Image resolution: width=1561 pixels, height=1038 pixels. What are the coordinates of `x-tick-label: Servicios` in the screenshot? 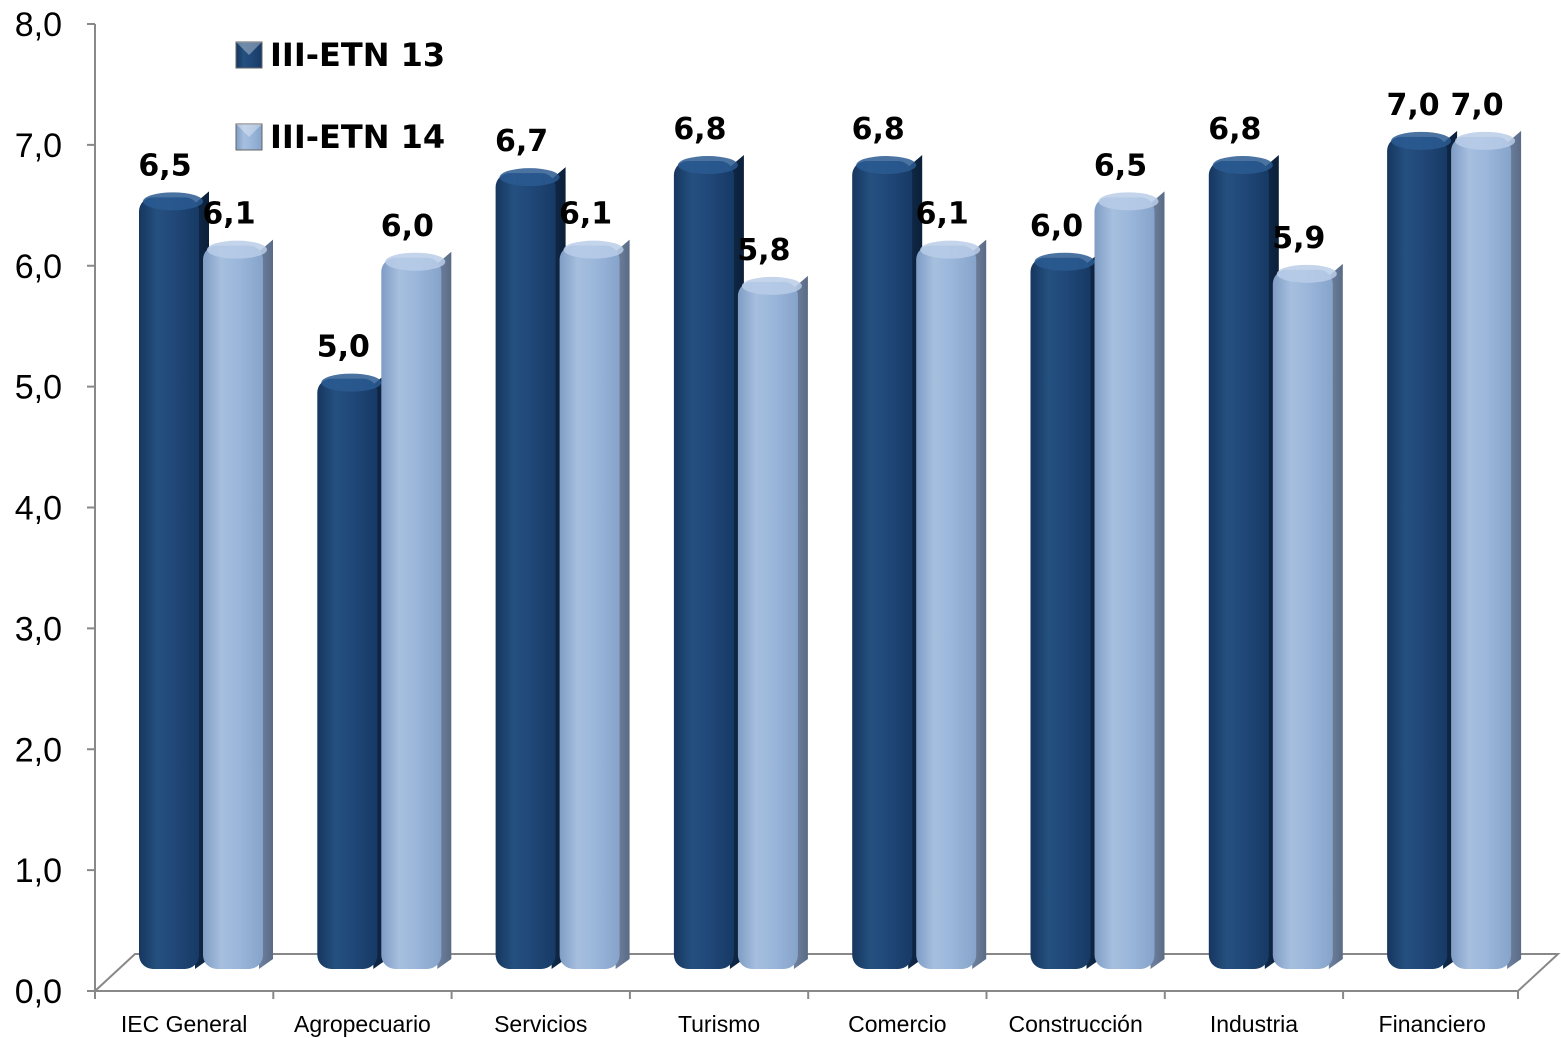 It's located at (540, 1024).